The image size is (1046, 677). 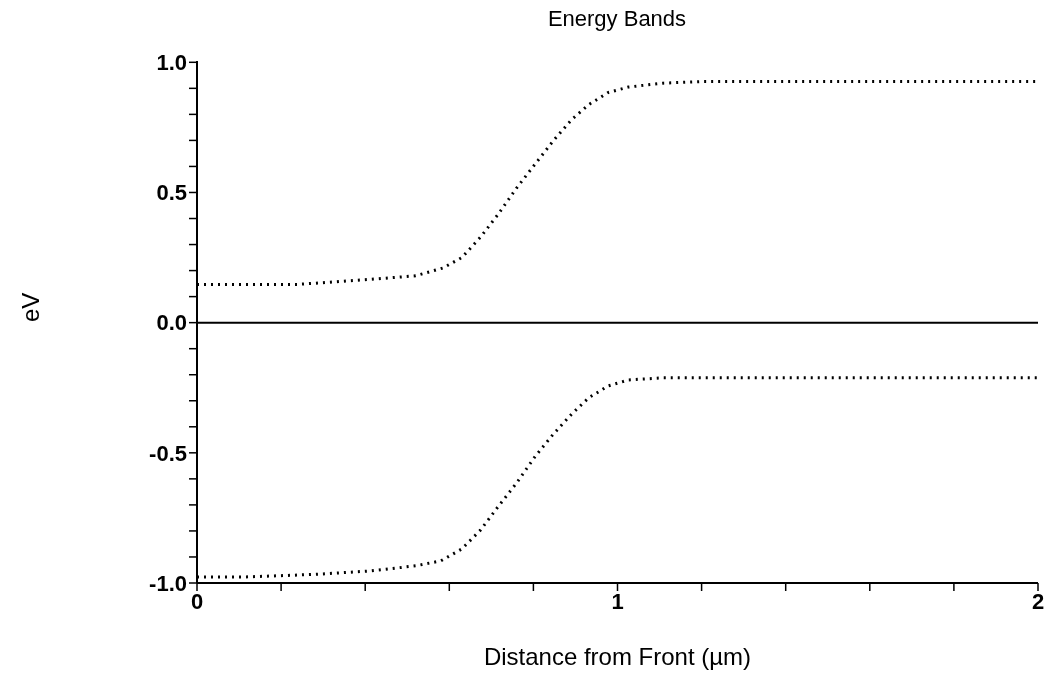 I want to click on x-tick-label: 1, so click(x=617, y=601).